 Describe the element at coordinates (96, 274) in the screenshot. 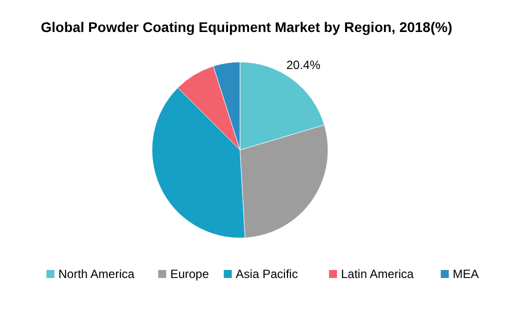

I see `legend-label: North America` at that location.